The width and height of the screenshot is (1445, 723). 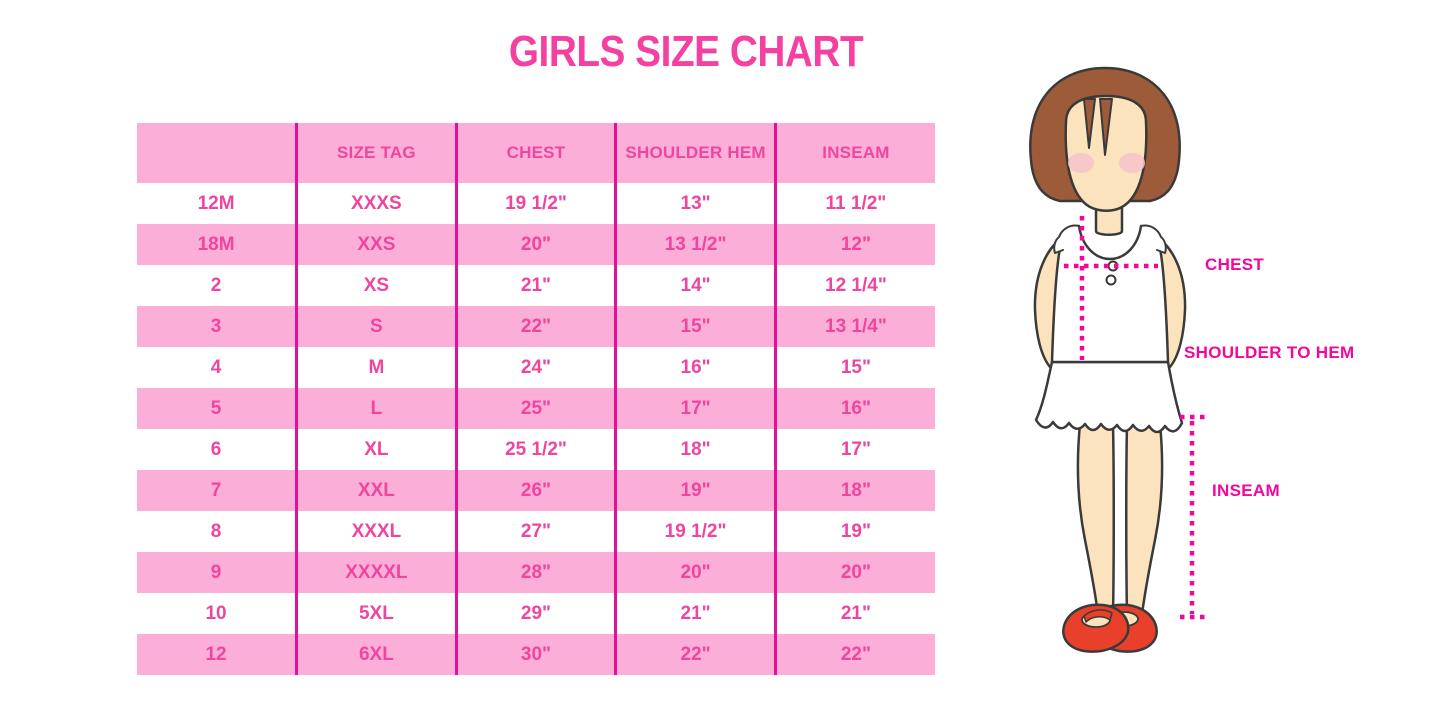 What do you see at coordinates (695, 285) in the screenshot?
I see `table-cell: 14"` at bounding box center [695, 285].